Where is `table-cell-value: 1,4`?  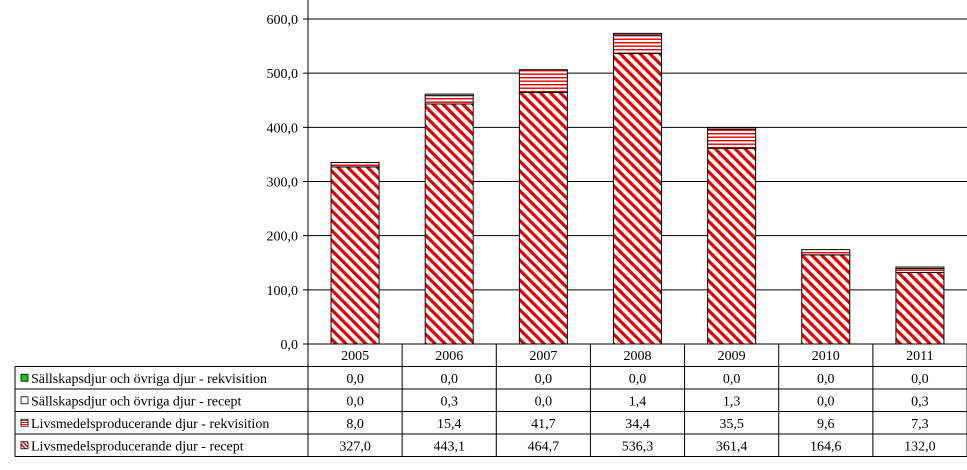 table-cell-value: 1,4 is located at coordinates (638, 401).